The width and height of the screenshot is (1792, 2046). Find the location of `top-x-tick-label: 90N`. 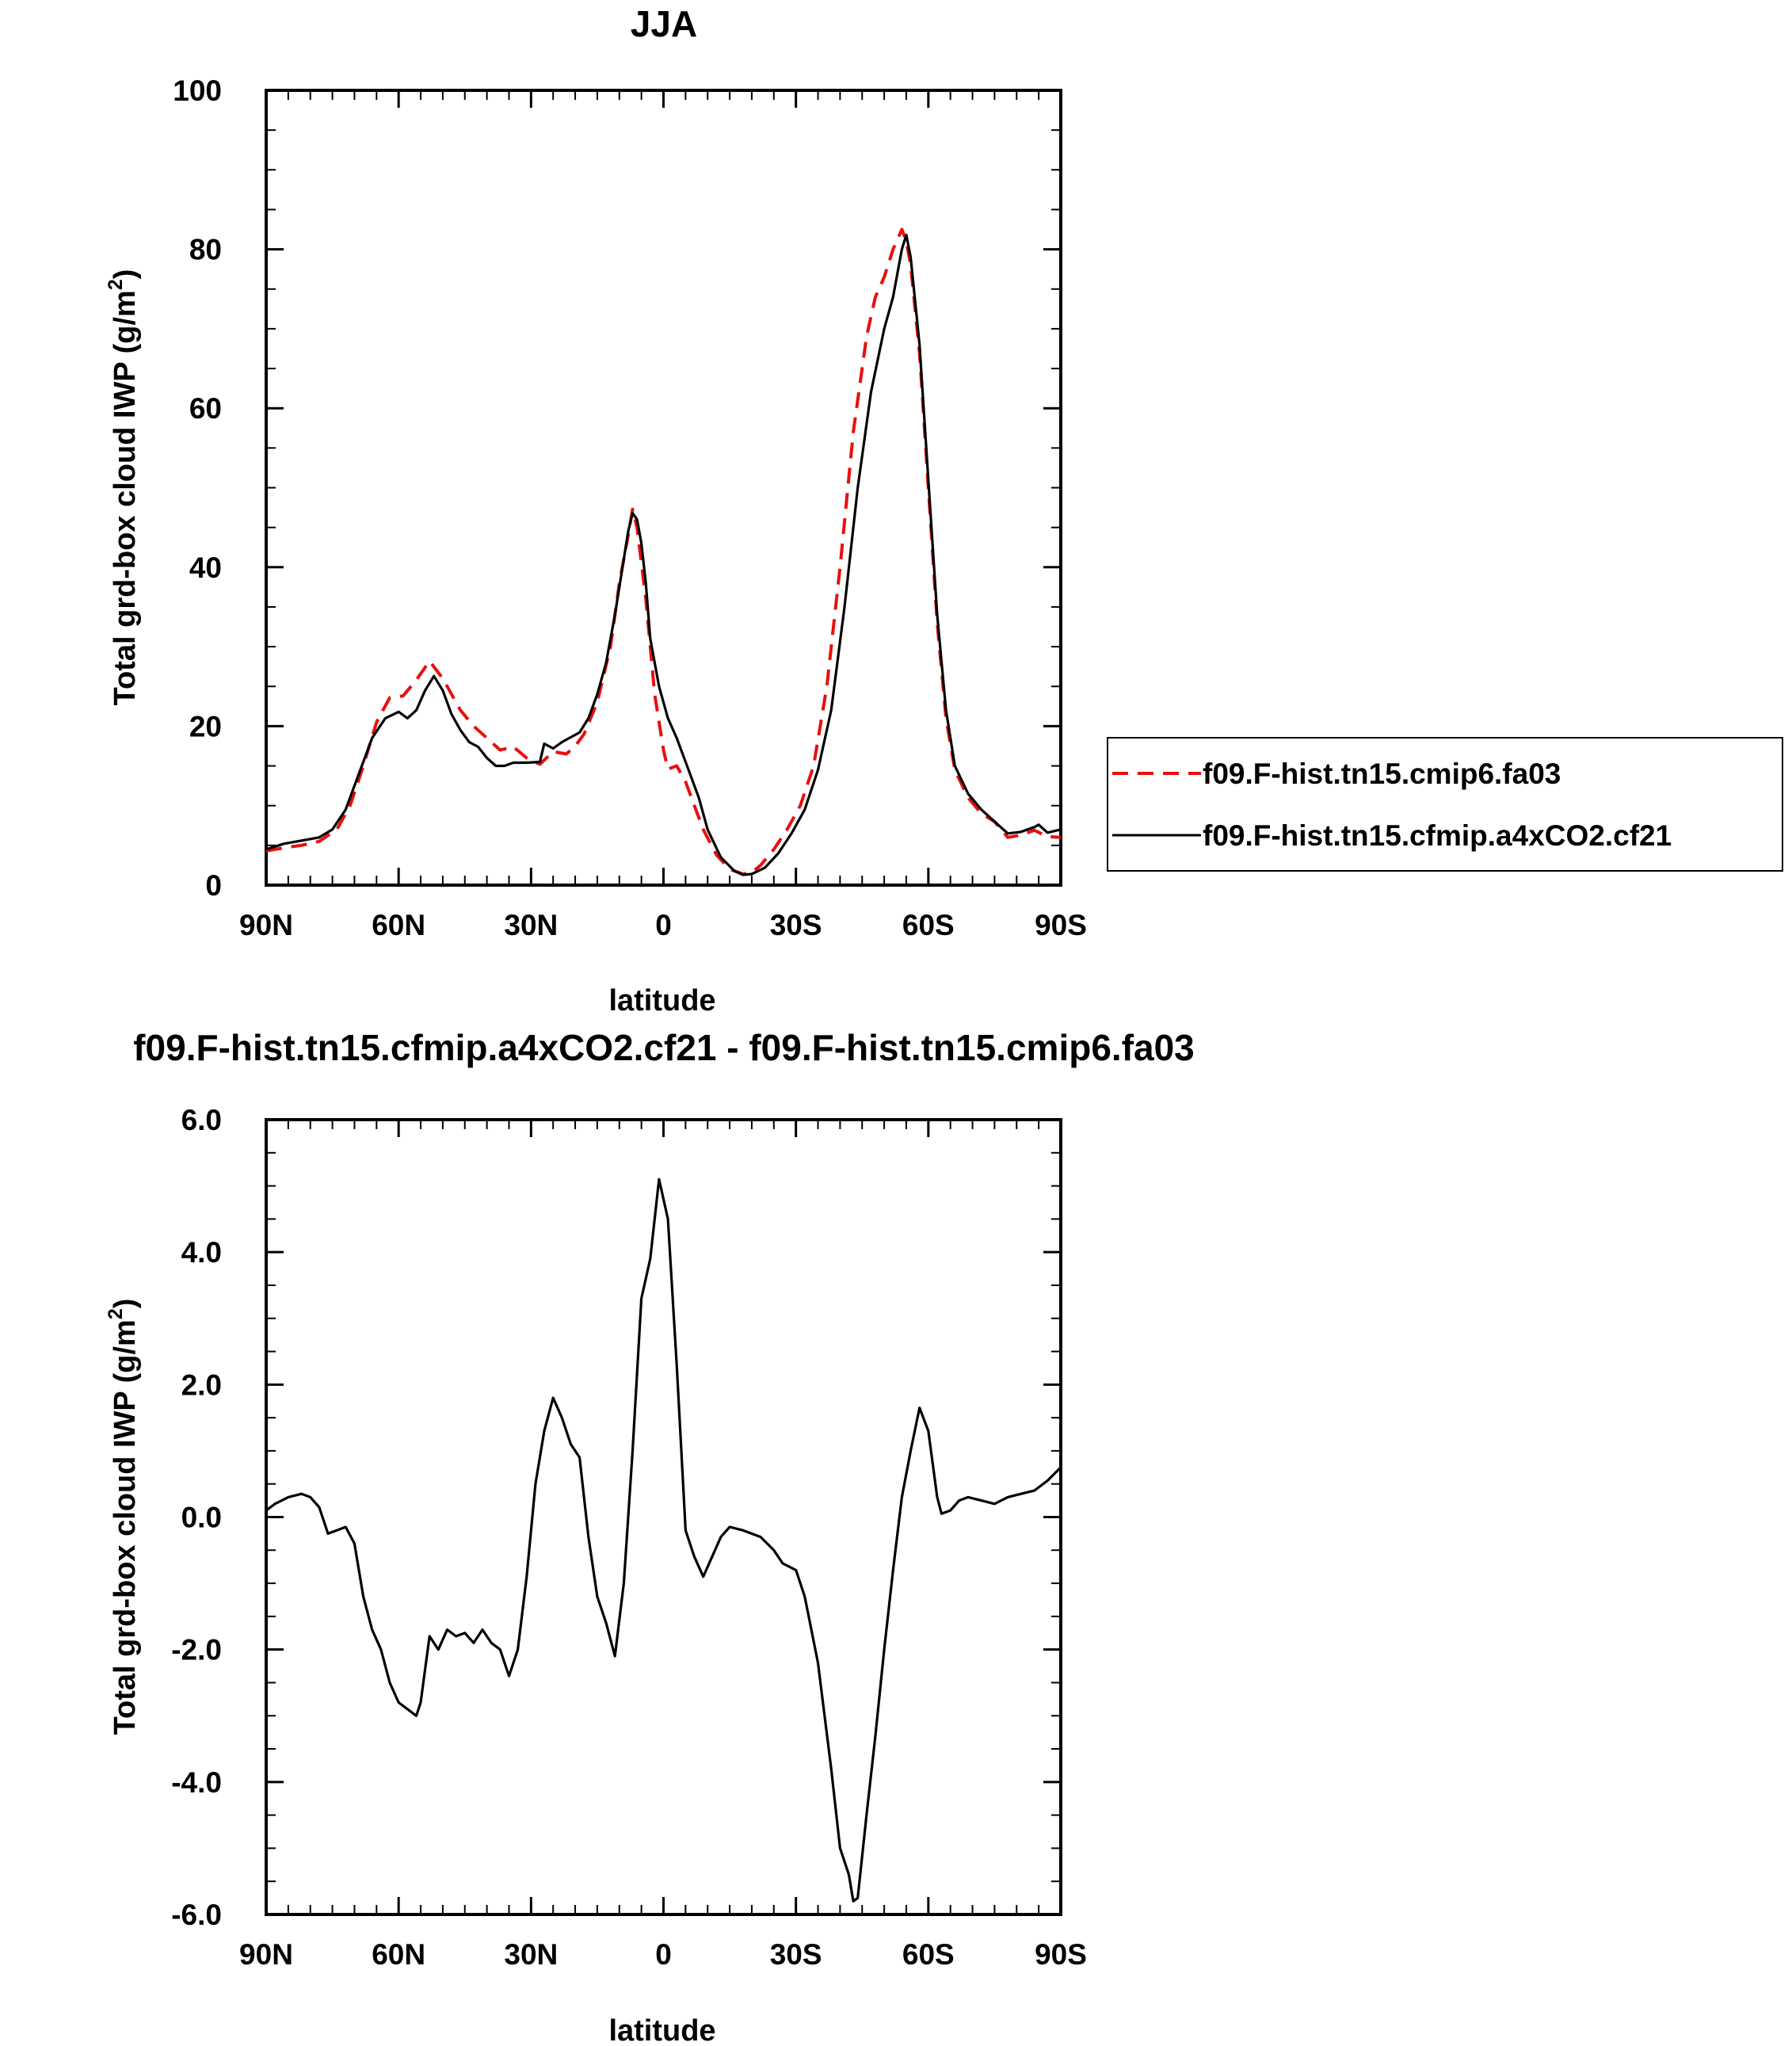

top-x-tick-label: 90N is located at coordinates (266, 925).